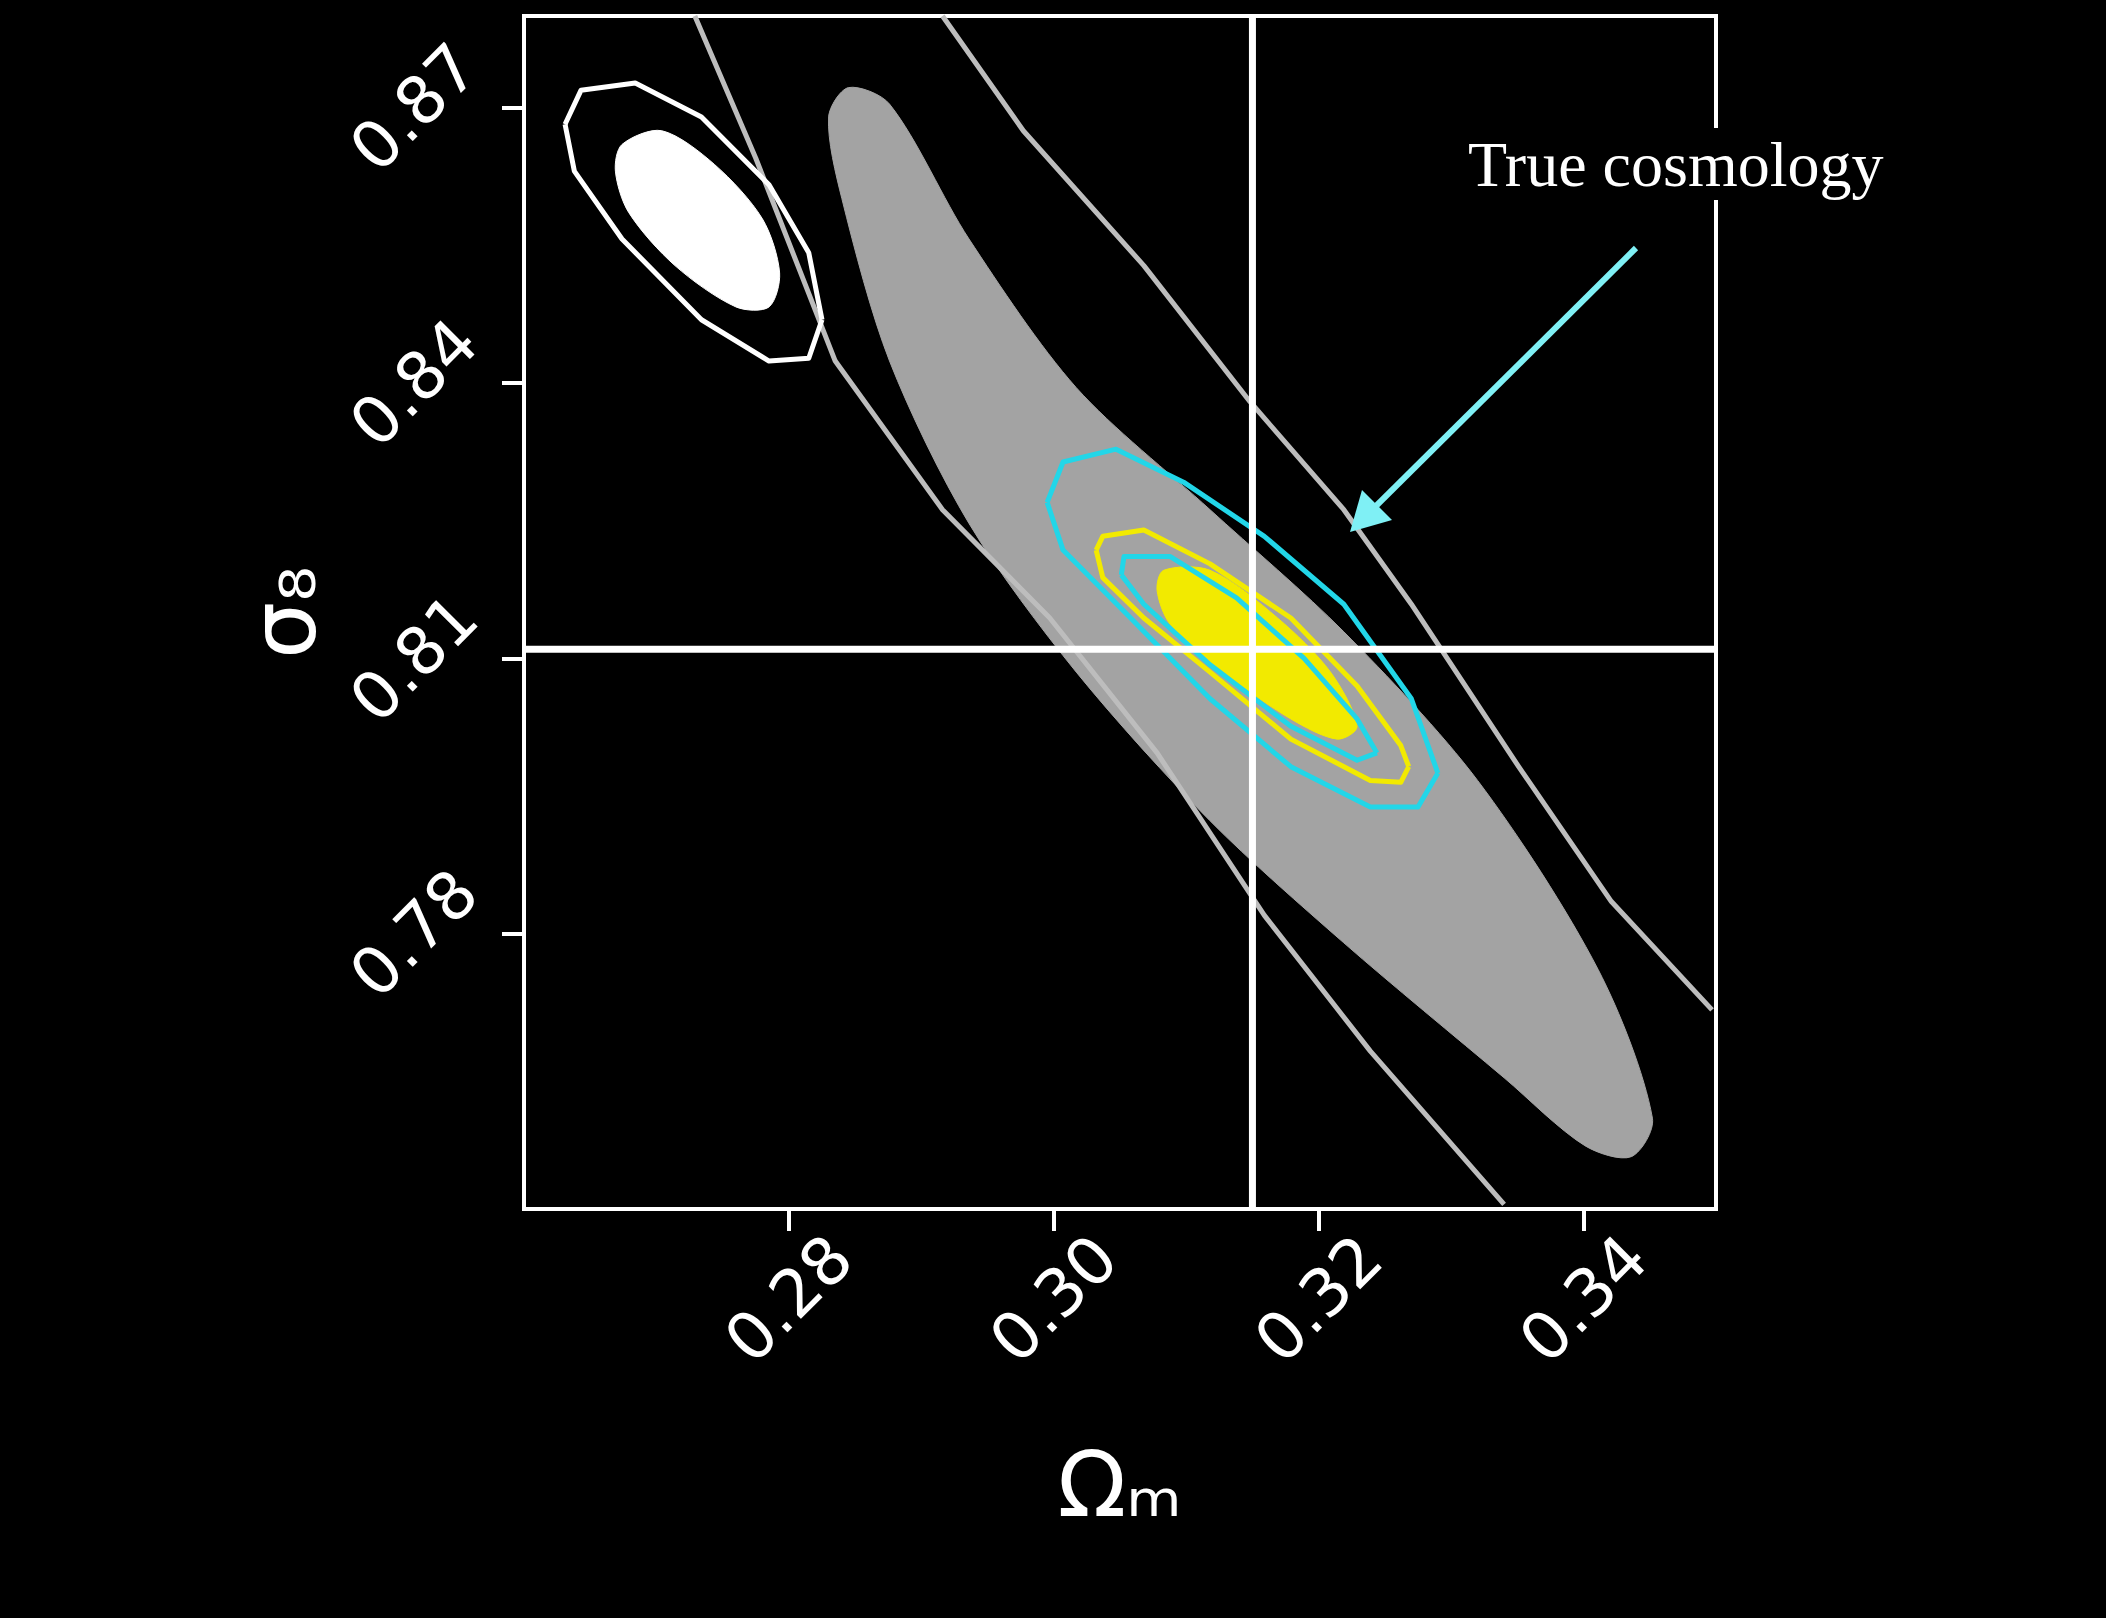 The image size is (2106, 1618). Describe the element at coordinates (284, 612) in the screenshot. I see `y-axis-title: σ₈` at that location.